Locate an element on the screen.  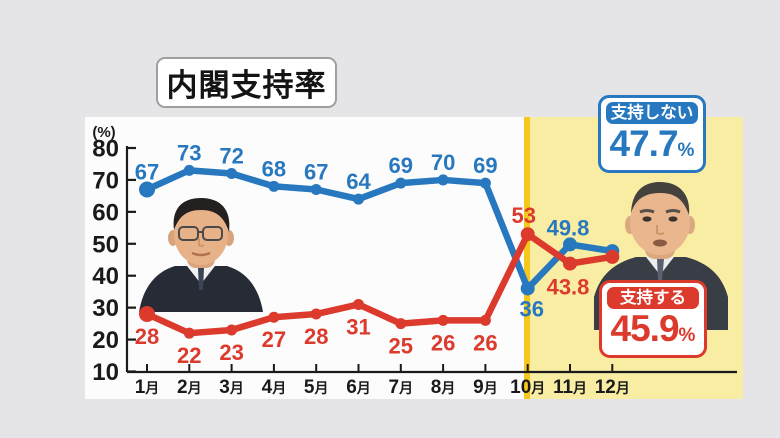
y-tick-label: 50 is located at coordinates (105, 244).